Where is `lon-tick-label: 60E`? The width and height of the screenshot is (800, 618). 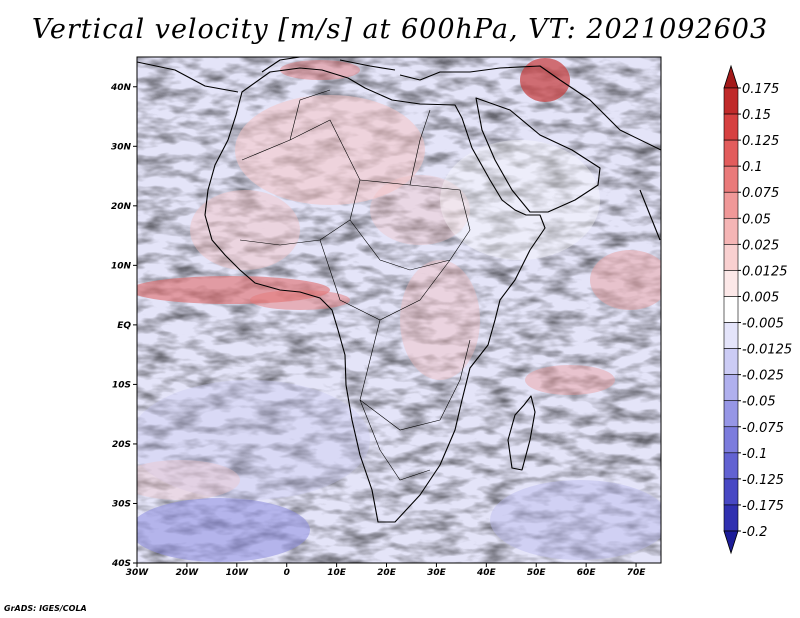
lon-tick-label: 60E is located at coordinates (587, 573).